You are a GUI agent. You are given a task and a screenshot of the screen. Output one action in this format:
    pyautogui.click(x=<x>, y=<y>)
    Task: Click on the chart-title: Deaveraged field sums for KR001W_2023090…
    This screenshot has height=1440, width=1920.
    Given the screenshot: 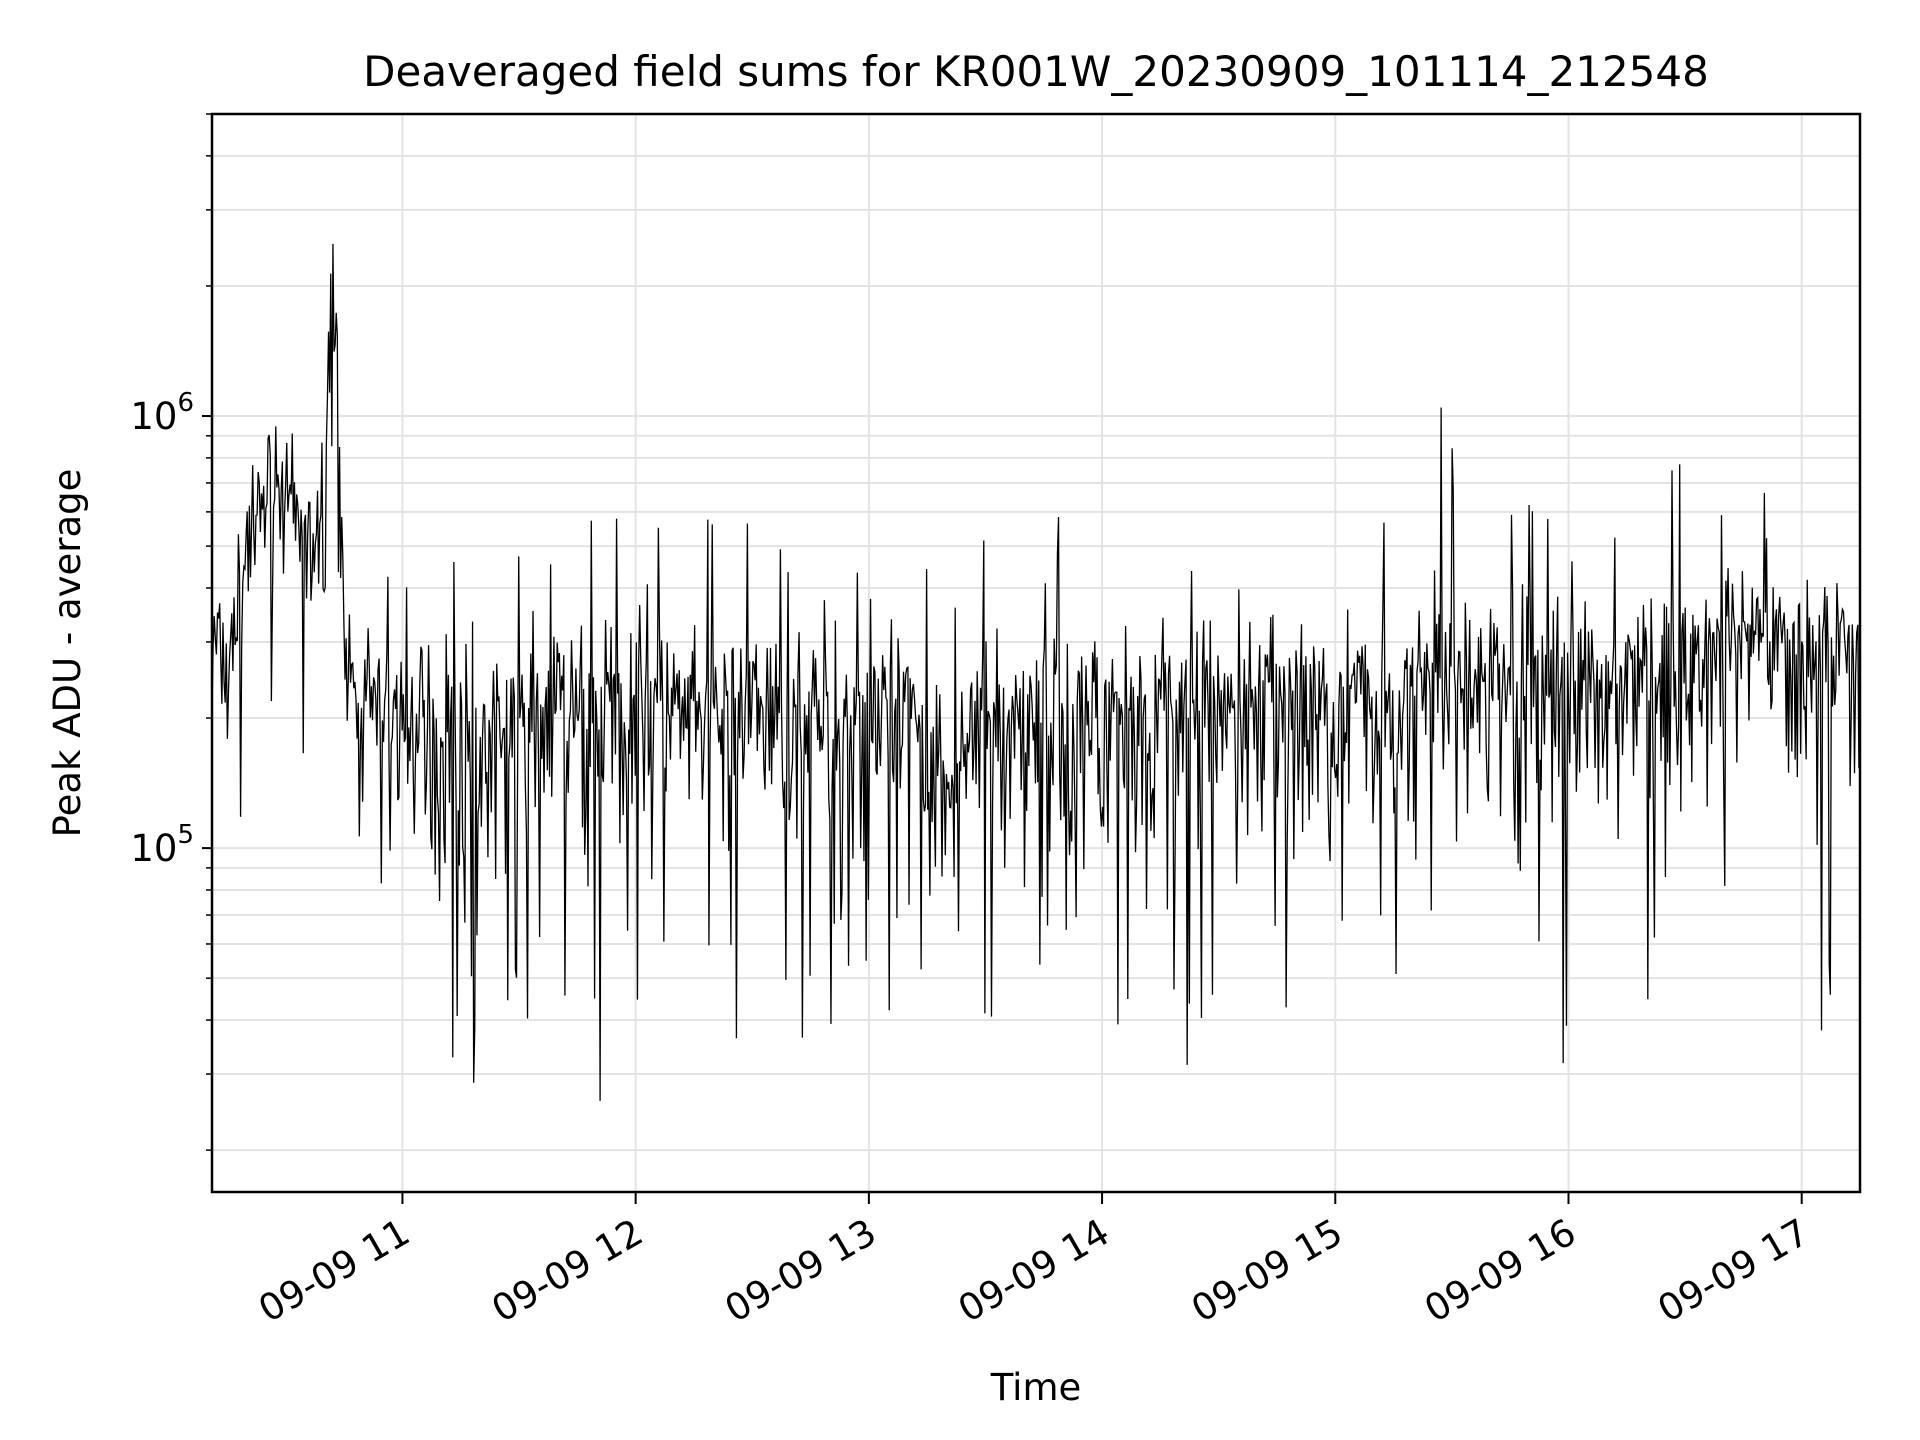 What is the action you would take?
    pyautogui.click(x=1036, y=71)
    